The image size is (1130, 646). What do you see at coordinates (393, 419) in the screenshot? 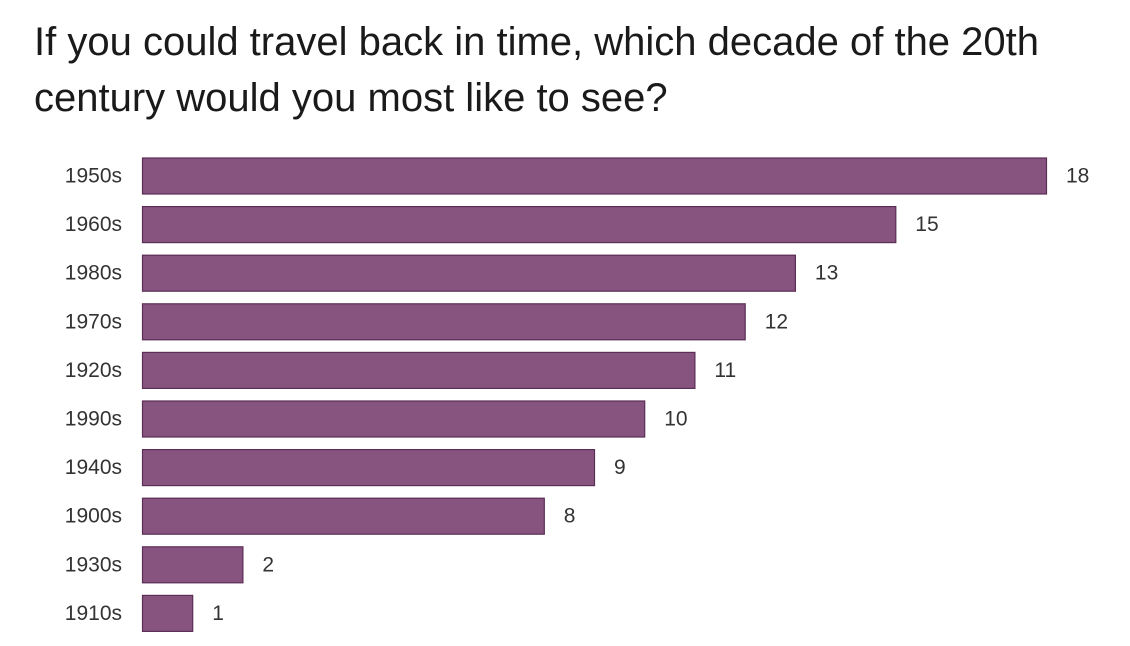
I see `bar-1990s` at bounding box center [393, 419].